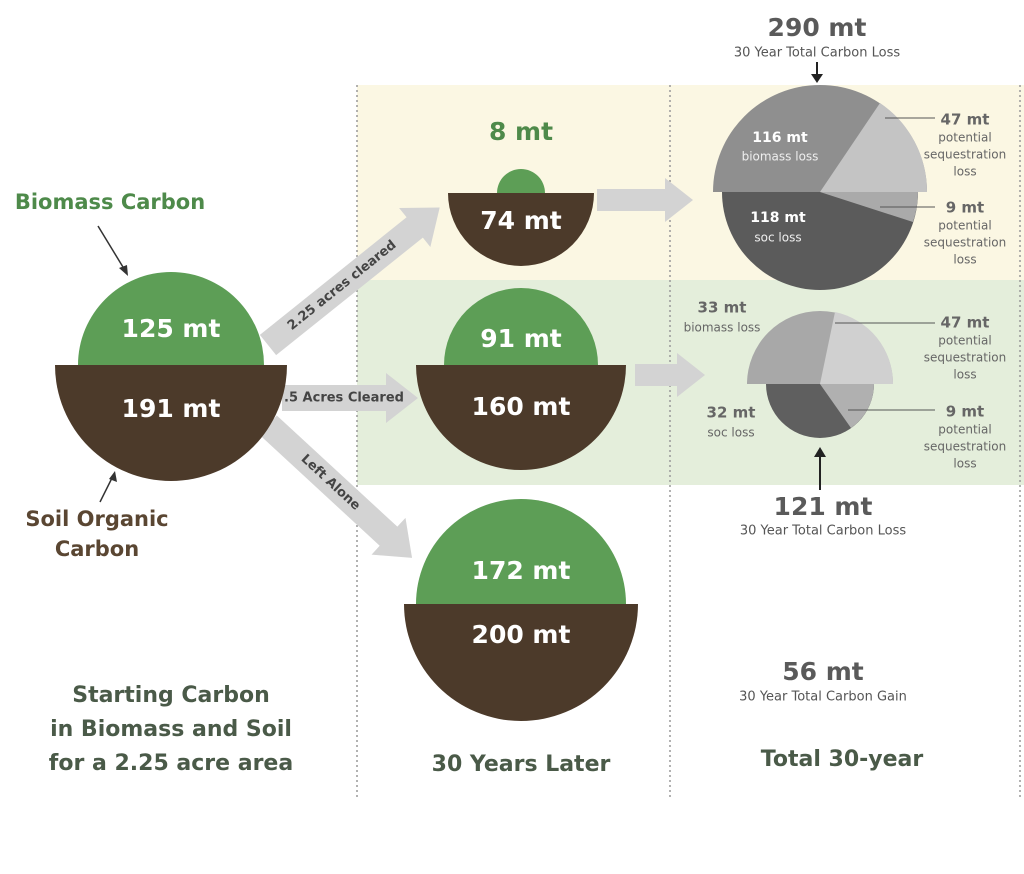  I want to click on caption: Starting Carbon, so click(171, 695).